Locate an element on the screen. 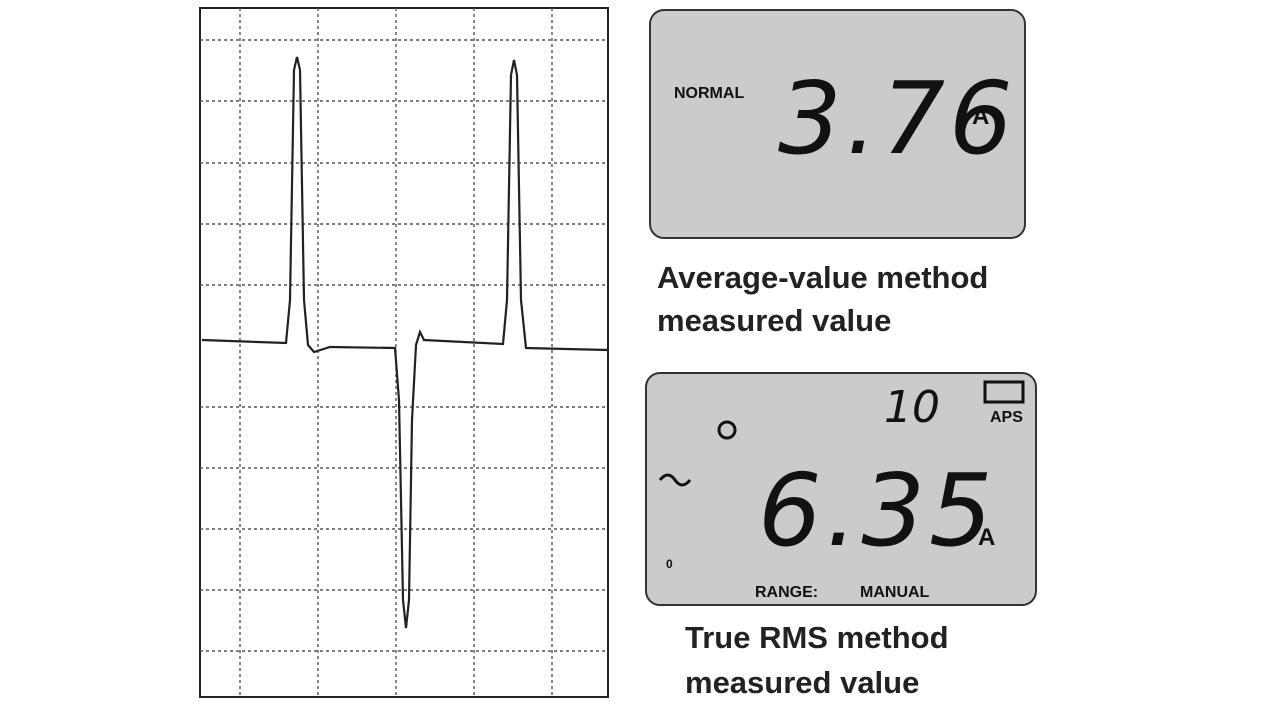  reading: 6.35 is located at coordinates (877, 510).